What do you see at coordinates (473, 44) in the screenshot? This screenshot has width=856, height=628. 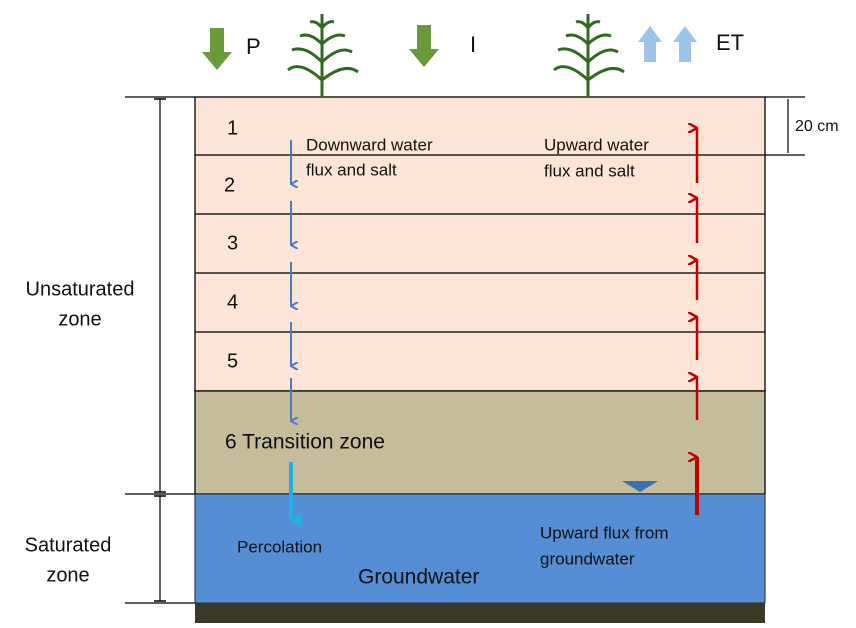 I see `label-i: I` at bounding box center [473, 44].